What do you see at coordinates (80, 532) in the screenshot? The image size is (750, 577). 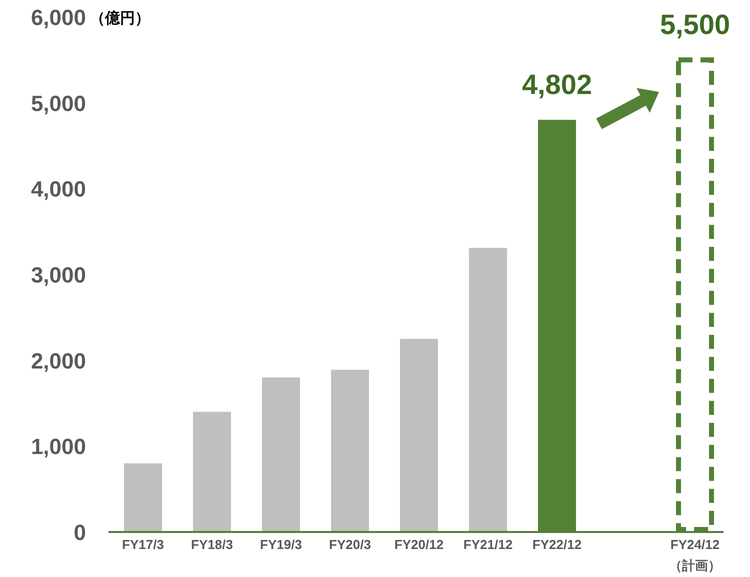 I see `y-tick-label: 0` at bounding box center [80, 532].